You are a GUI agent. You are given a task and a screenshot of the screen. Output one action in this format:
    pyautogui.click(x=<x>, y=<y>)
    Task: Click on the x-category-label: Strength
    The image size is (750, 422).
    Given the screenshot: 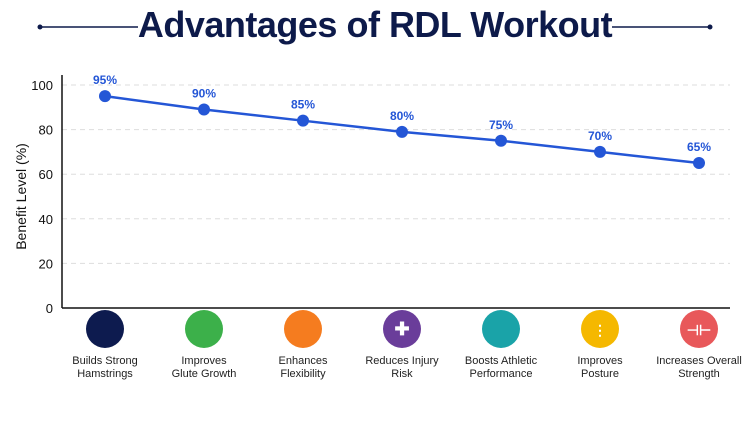 What is the action you would take?
    pyautogui.click(x=699, y=374)
    